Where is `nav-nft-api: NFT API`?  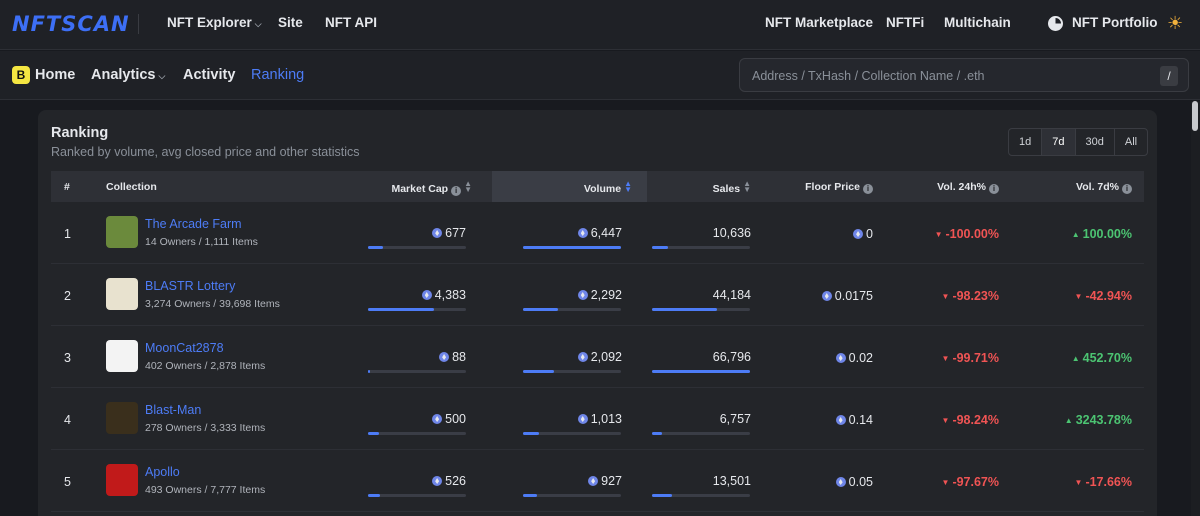 nav-nft-api: NFT API is located at coordinates (351, 22).